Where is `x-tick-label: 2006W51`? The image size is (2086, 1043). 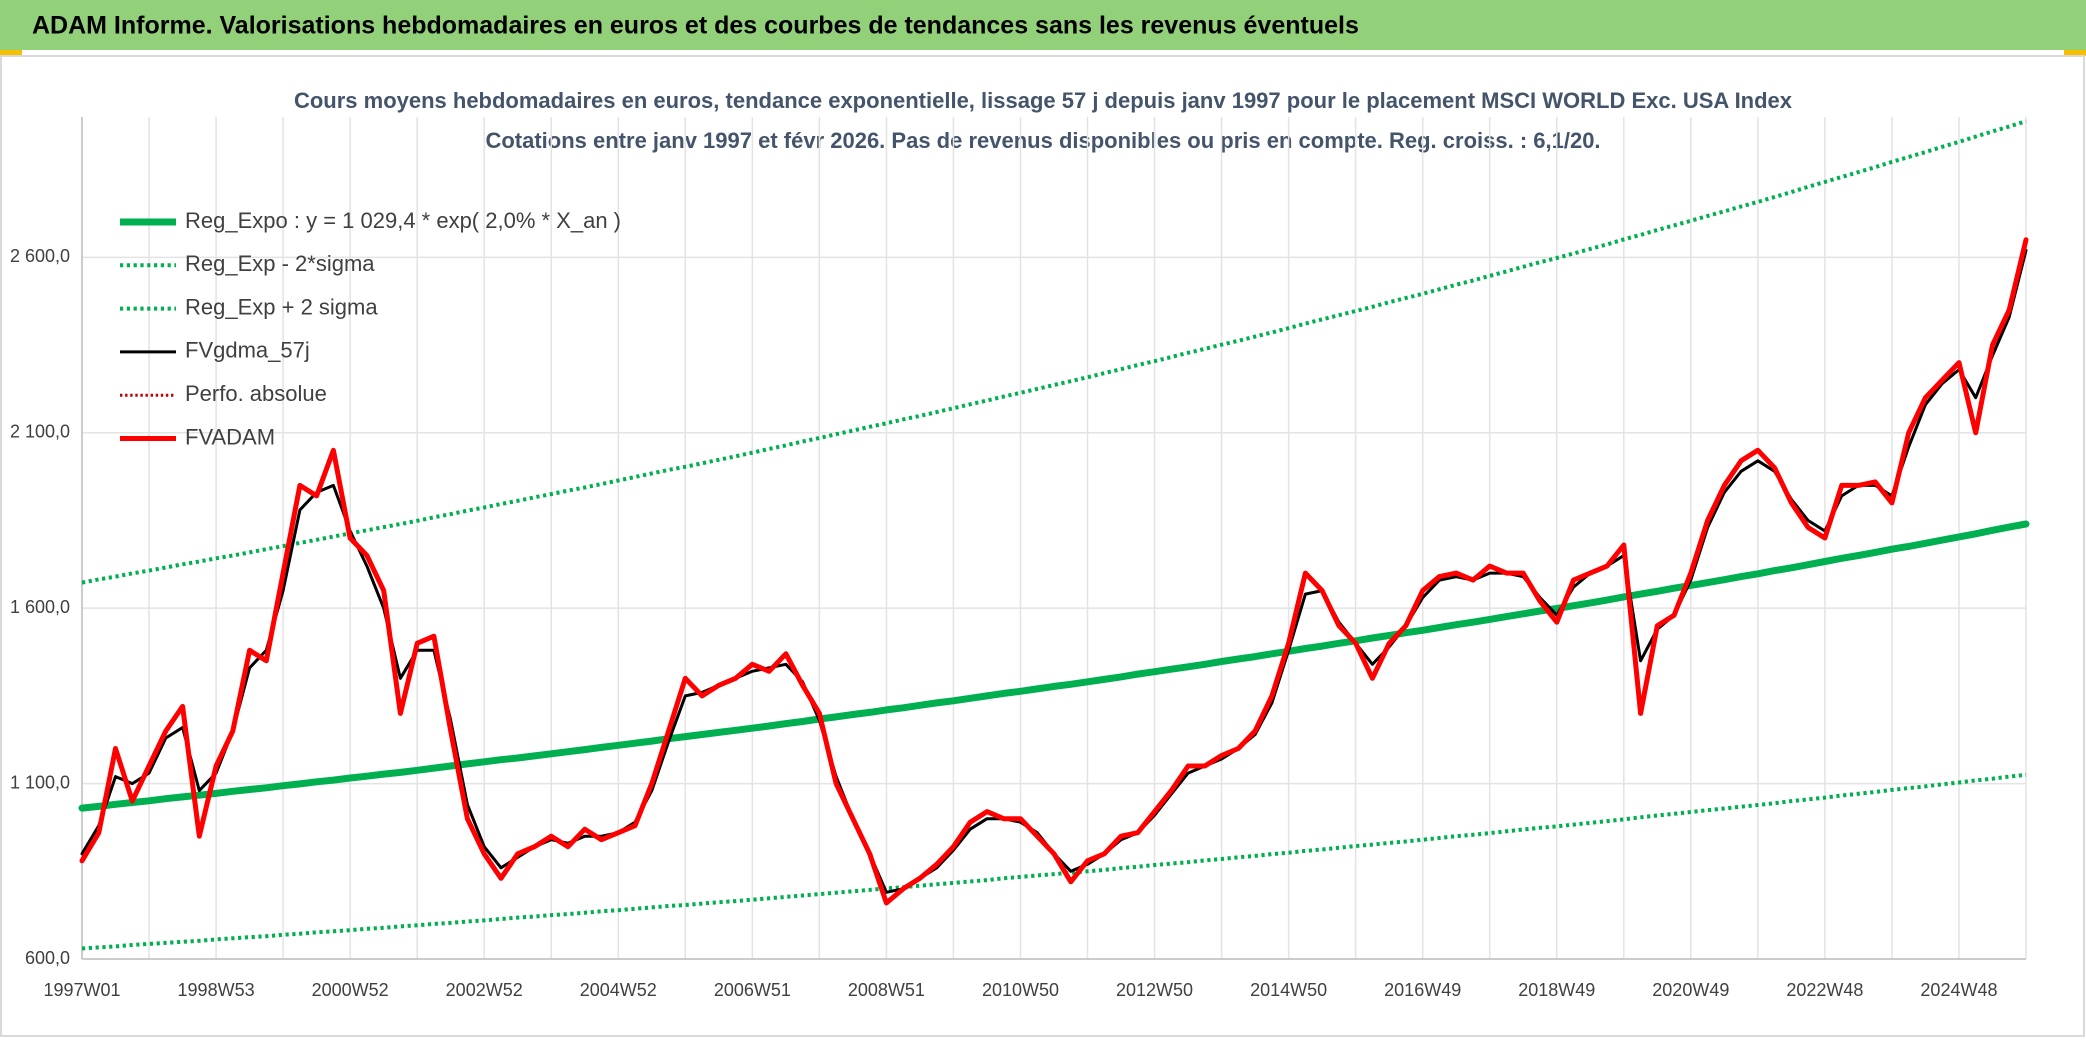
x-tick-label: 2006W51 is located at coordinates (752, 990).